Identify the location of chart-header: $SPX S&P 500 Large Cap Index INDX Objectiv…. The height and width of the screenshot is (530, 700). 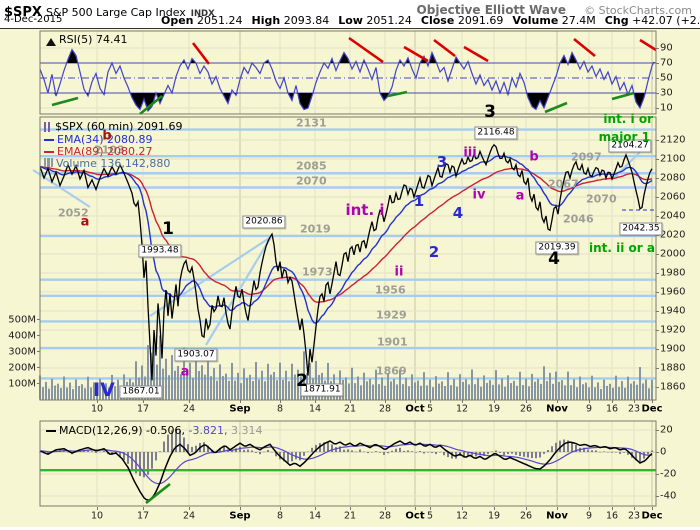
(350, 14).